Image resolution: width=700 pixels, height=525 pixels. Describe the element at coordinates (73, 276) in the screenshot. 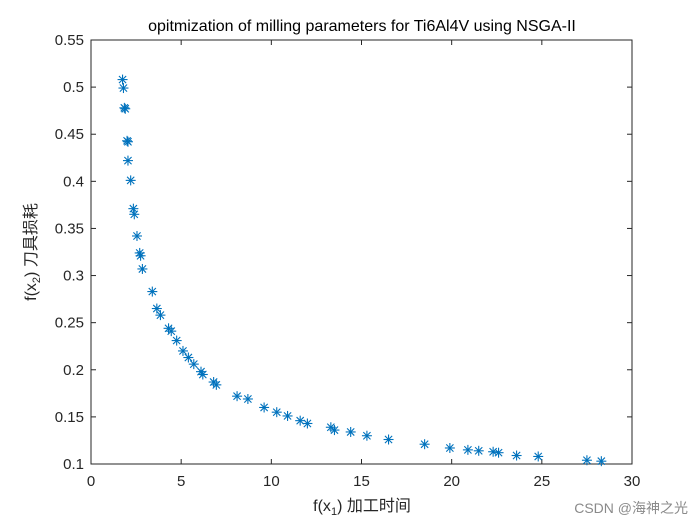

I see `y-tick-label: 0.3` at that location.